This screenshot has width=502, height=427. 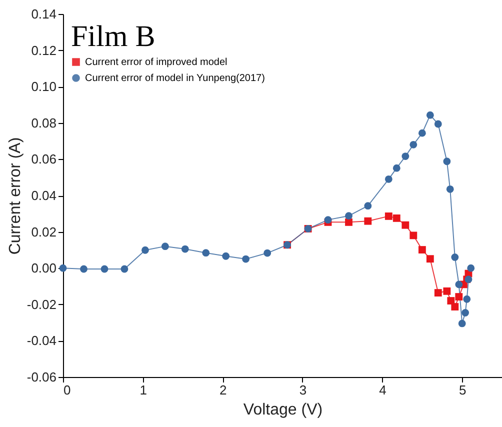 I want to click on y-tick-label: 0.12, so click(x=43, y=50).